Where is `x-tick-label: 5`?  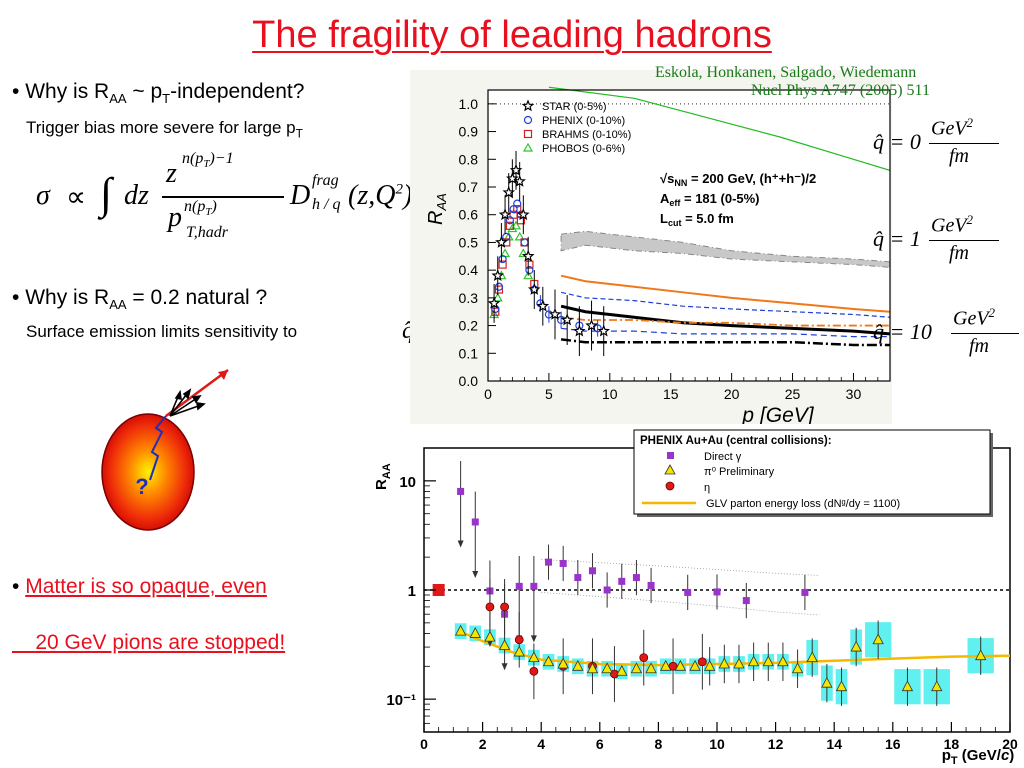
x-tick-label: 5 is located at coordinates (549, 394).